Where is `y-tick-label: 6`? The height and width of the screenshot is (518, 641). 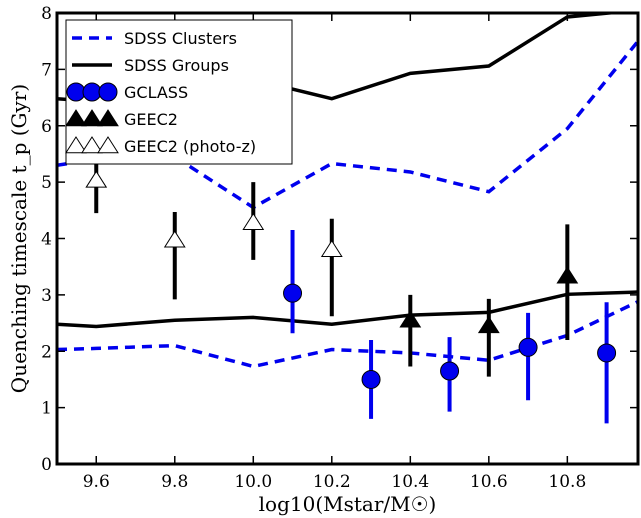 y-tick-label: 6 is located at coordinates (46, 127).